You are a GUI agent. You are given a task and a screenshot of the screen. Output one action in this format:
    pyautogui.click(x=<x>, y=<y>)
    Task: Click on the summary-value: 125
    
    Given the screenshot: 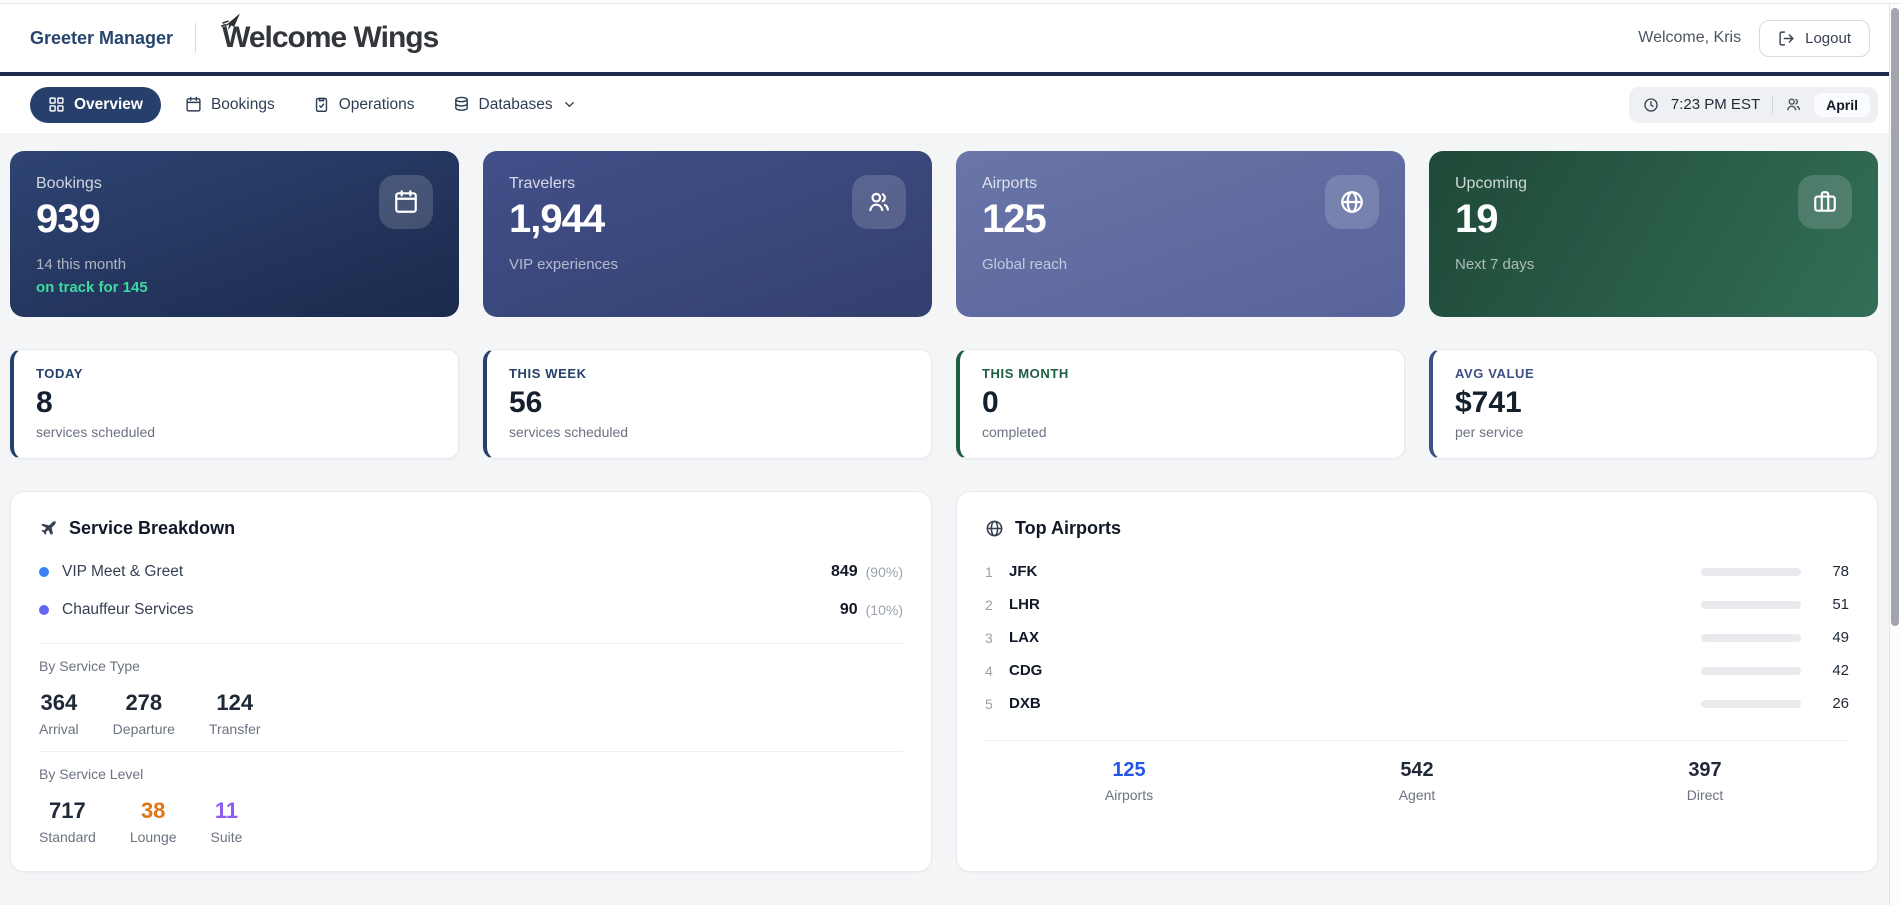 What is the action you would take?
    pyautogui.click(x=1129, y=770)
    